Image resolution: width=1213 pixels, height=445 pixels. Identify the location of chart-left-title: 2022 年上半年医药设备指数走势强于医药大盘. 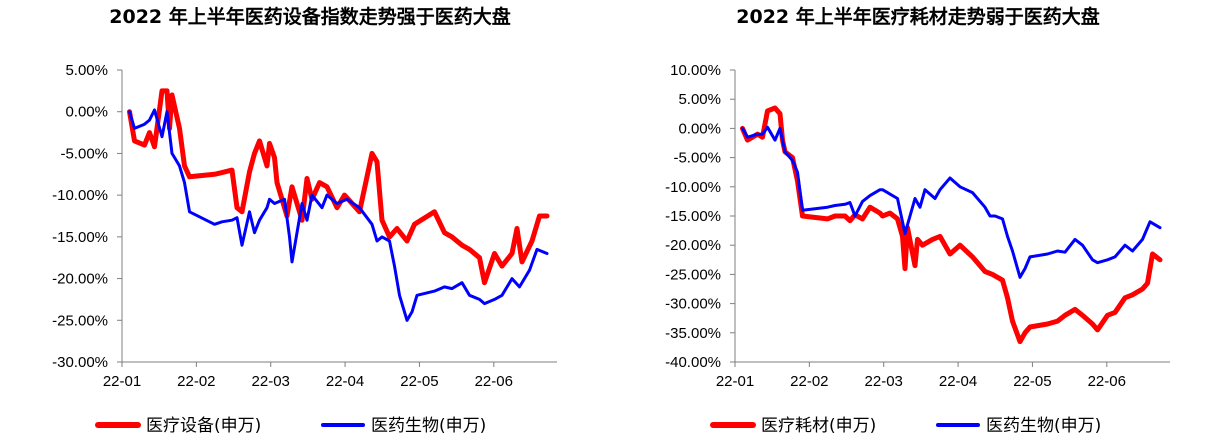
(310, 16).